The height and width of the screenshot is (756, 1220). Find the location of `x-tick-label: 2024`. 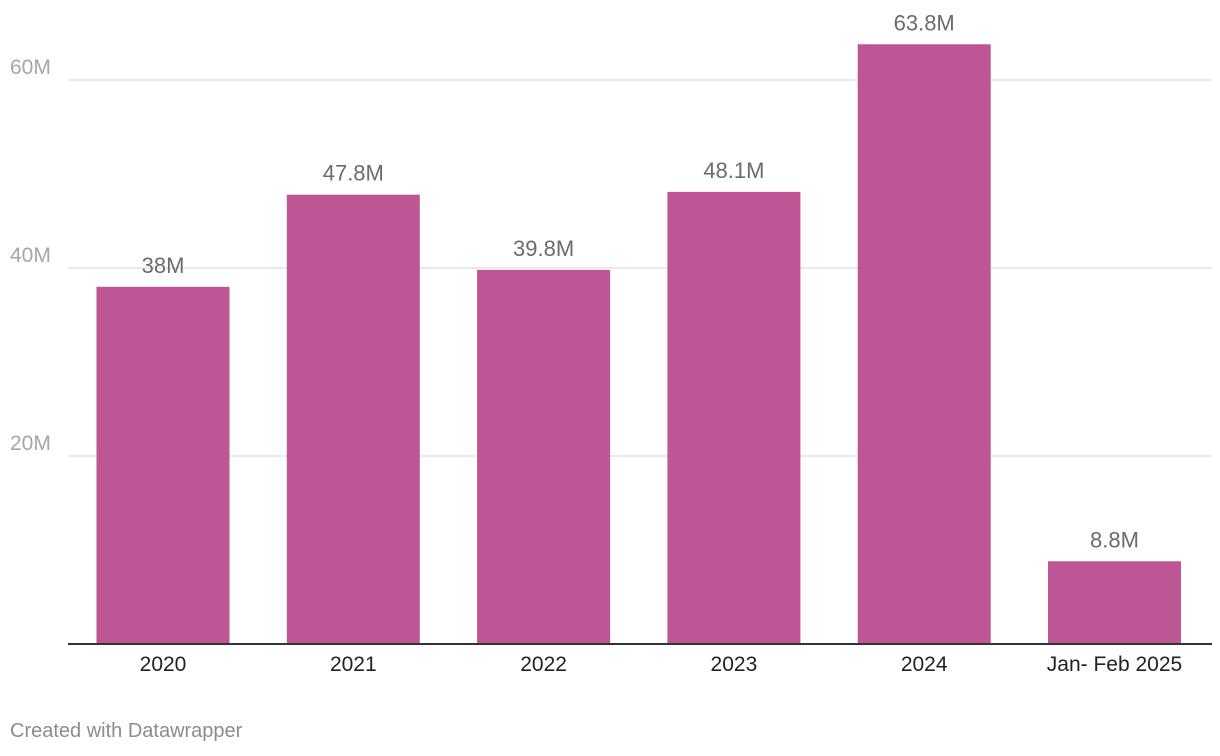

x-tick-label: 2024 is located at coordinates (924, 664).